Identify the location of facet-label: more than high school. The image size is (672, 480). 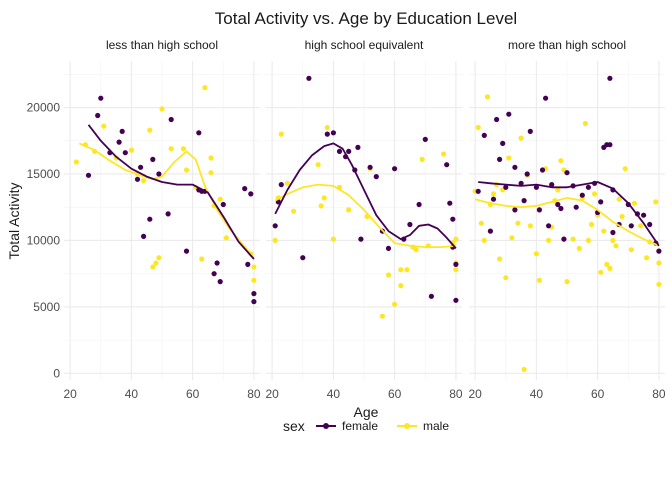
(567, 45).